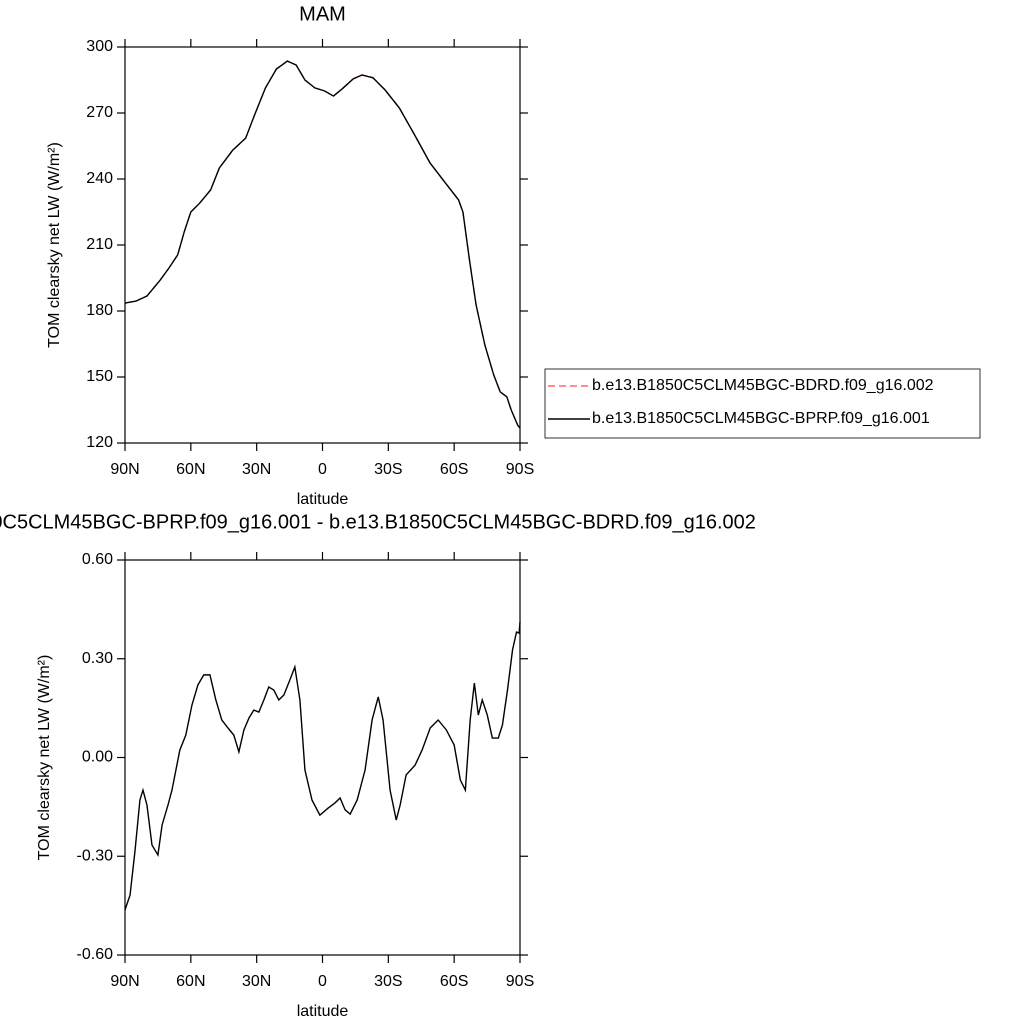 Image resolution: width=1024 pixels, height=1024 pixels. What do you see at coordinates (99, 46) in the screenshot?
I see `y-tick-label: 300` at bounding box center [99, 46].